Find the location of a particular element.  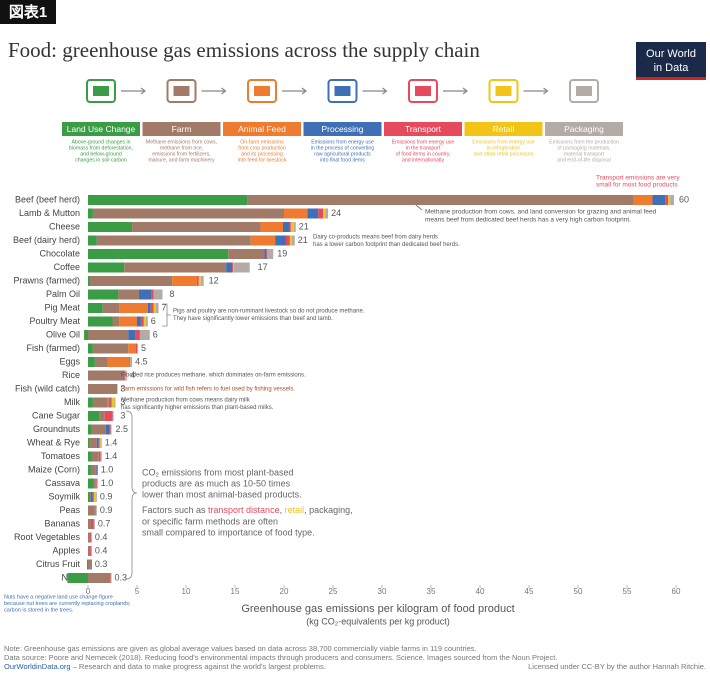

value-label: 4 is located at coordinates (132, 375).